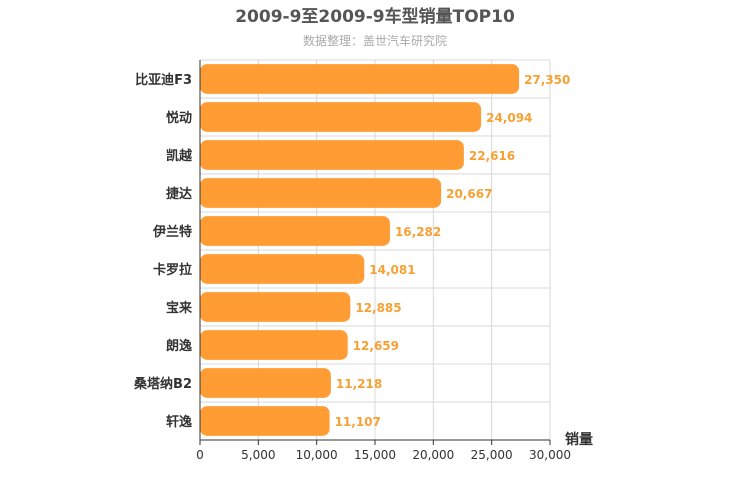 Image resolution: width=750 pixels, height=500 pixels. What do you see at coordinates (179, 194) in the screenshot?
I see `category-label: 捷达` at bounding box center [179, 194].